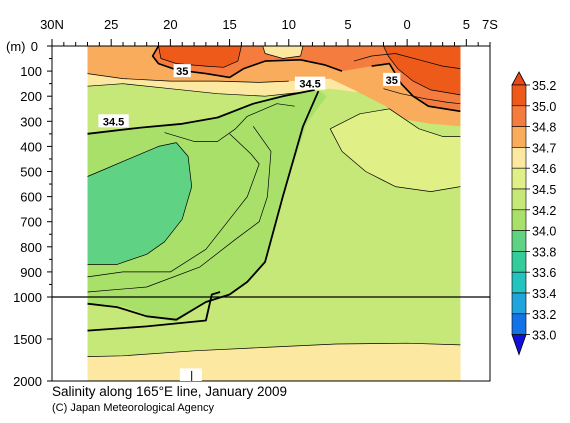 This screenshot has width=570, height=423. I want to click on colorbar-label: 33.4, so click(544, 294).